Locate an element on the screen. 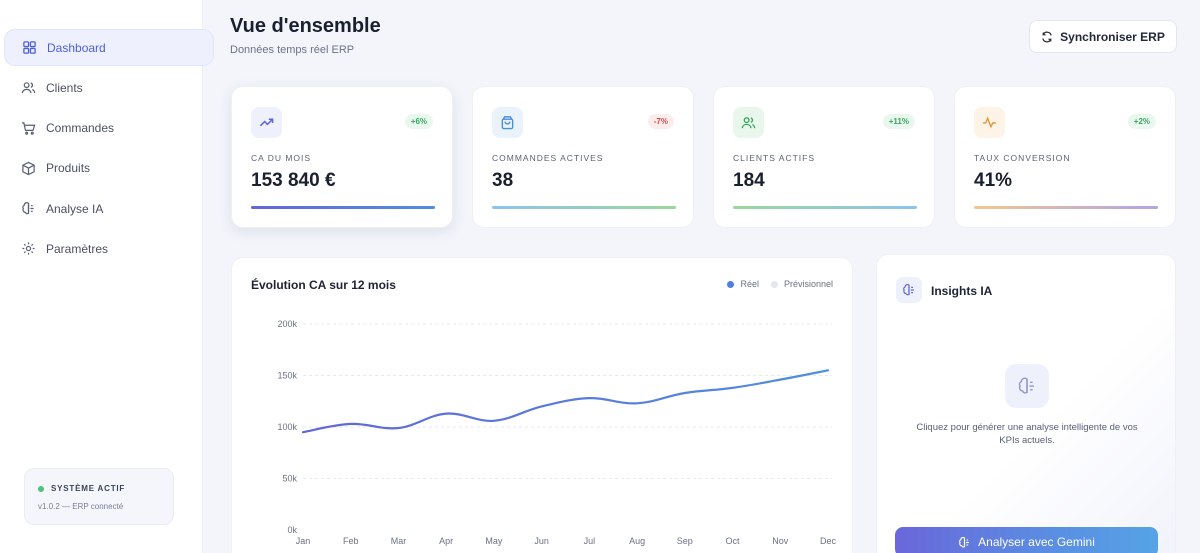 The image size is (1200, 553). x-tick-label: May is located at coordinates (494, 541).